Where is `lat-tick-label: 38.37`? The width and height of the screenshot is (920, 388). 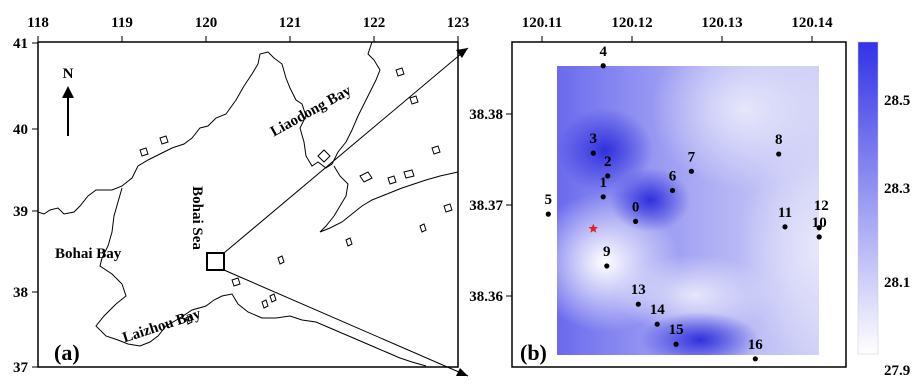
lat-tick-label: 38.37 is located at coordinates (486, 206).